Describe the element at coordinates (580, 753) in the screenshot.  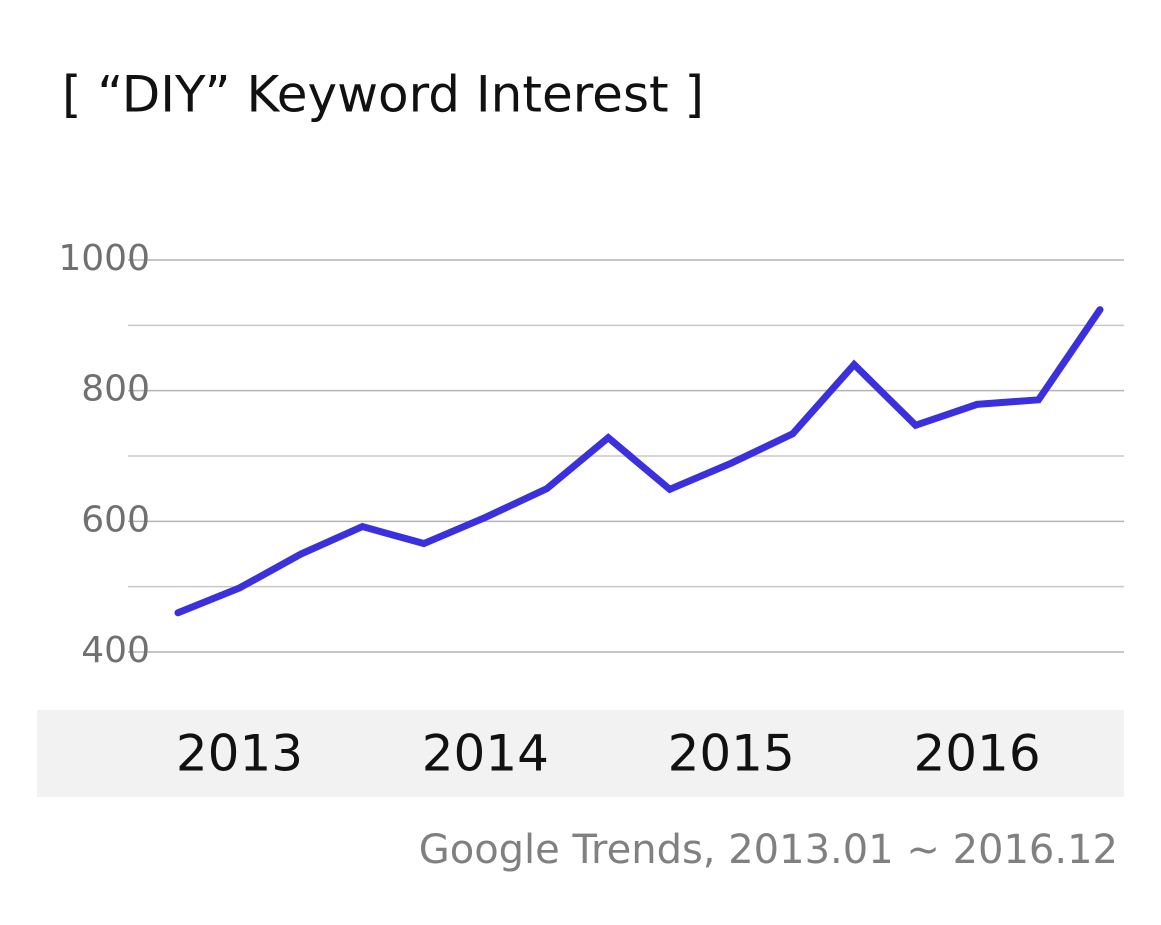
I see `x-axis-band` at that location.